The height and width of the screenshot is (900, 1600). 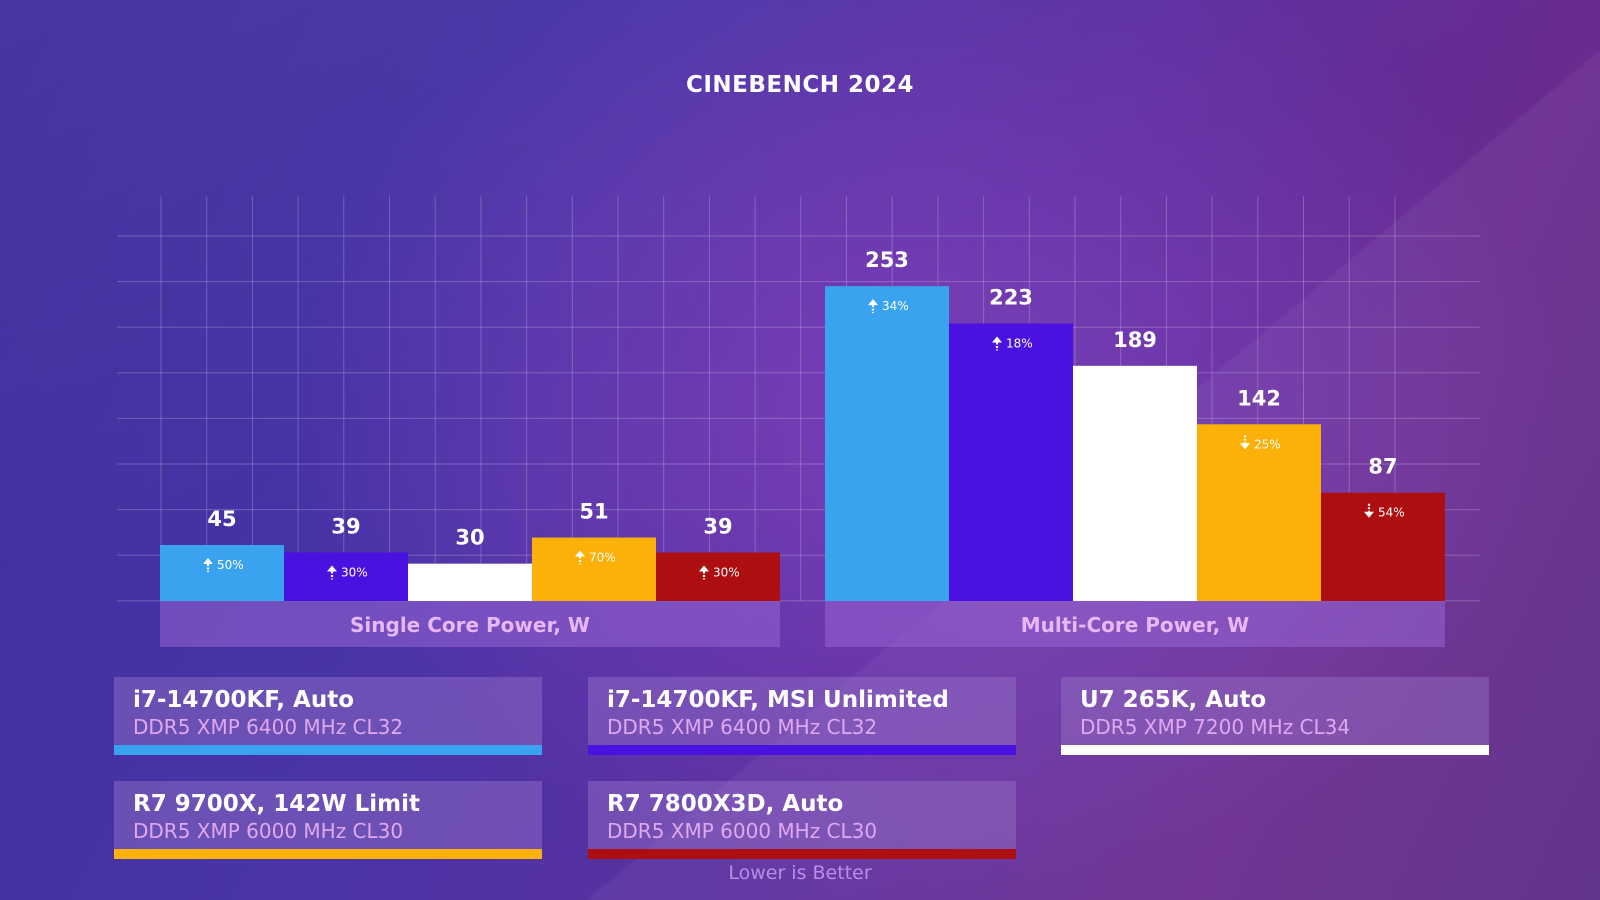 What do you see at coordinates (221, 519) in the screenshot?
I see `value-label: 45` at bounding box center [221, 519].